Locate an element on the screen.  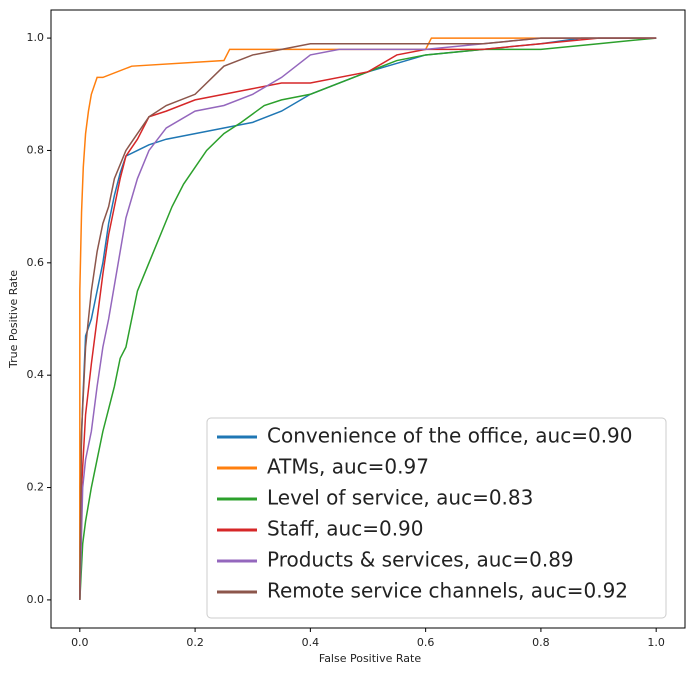
y-tick-label: 0.2 is located at coordinates (36, 487).